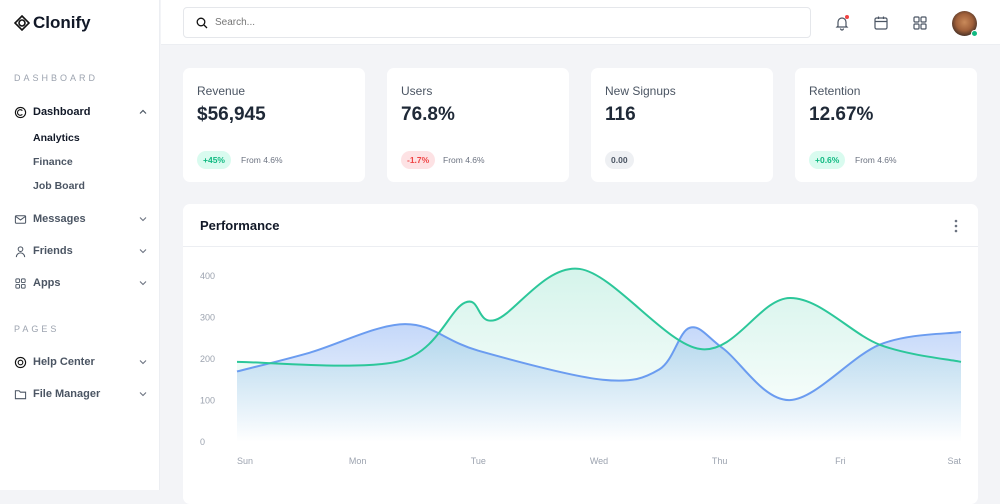 The image size is (1000, 504). I want to click on x-tick-label: Wed, so click(599, 461).